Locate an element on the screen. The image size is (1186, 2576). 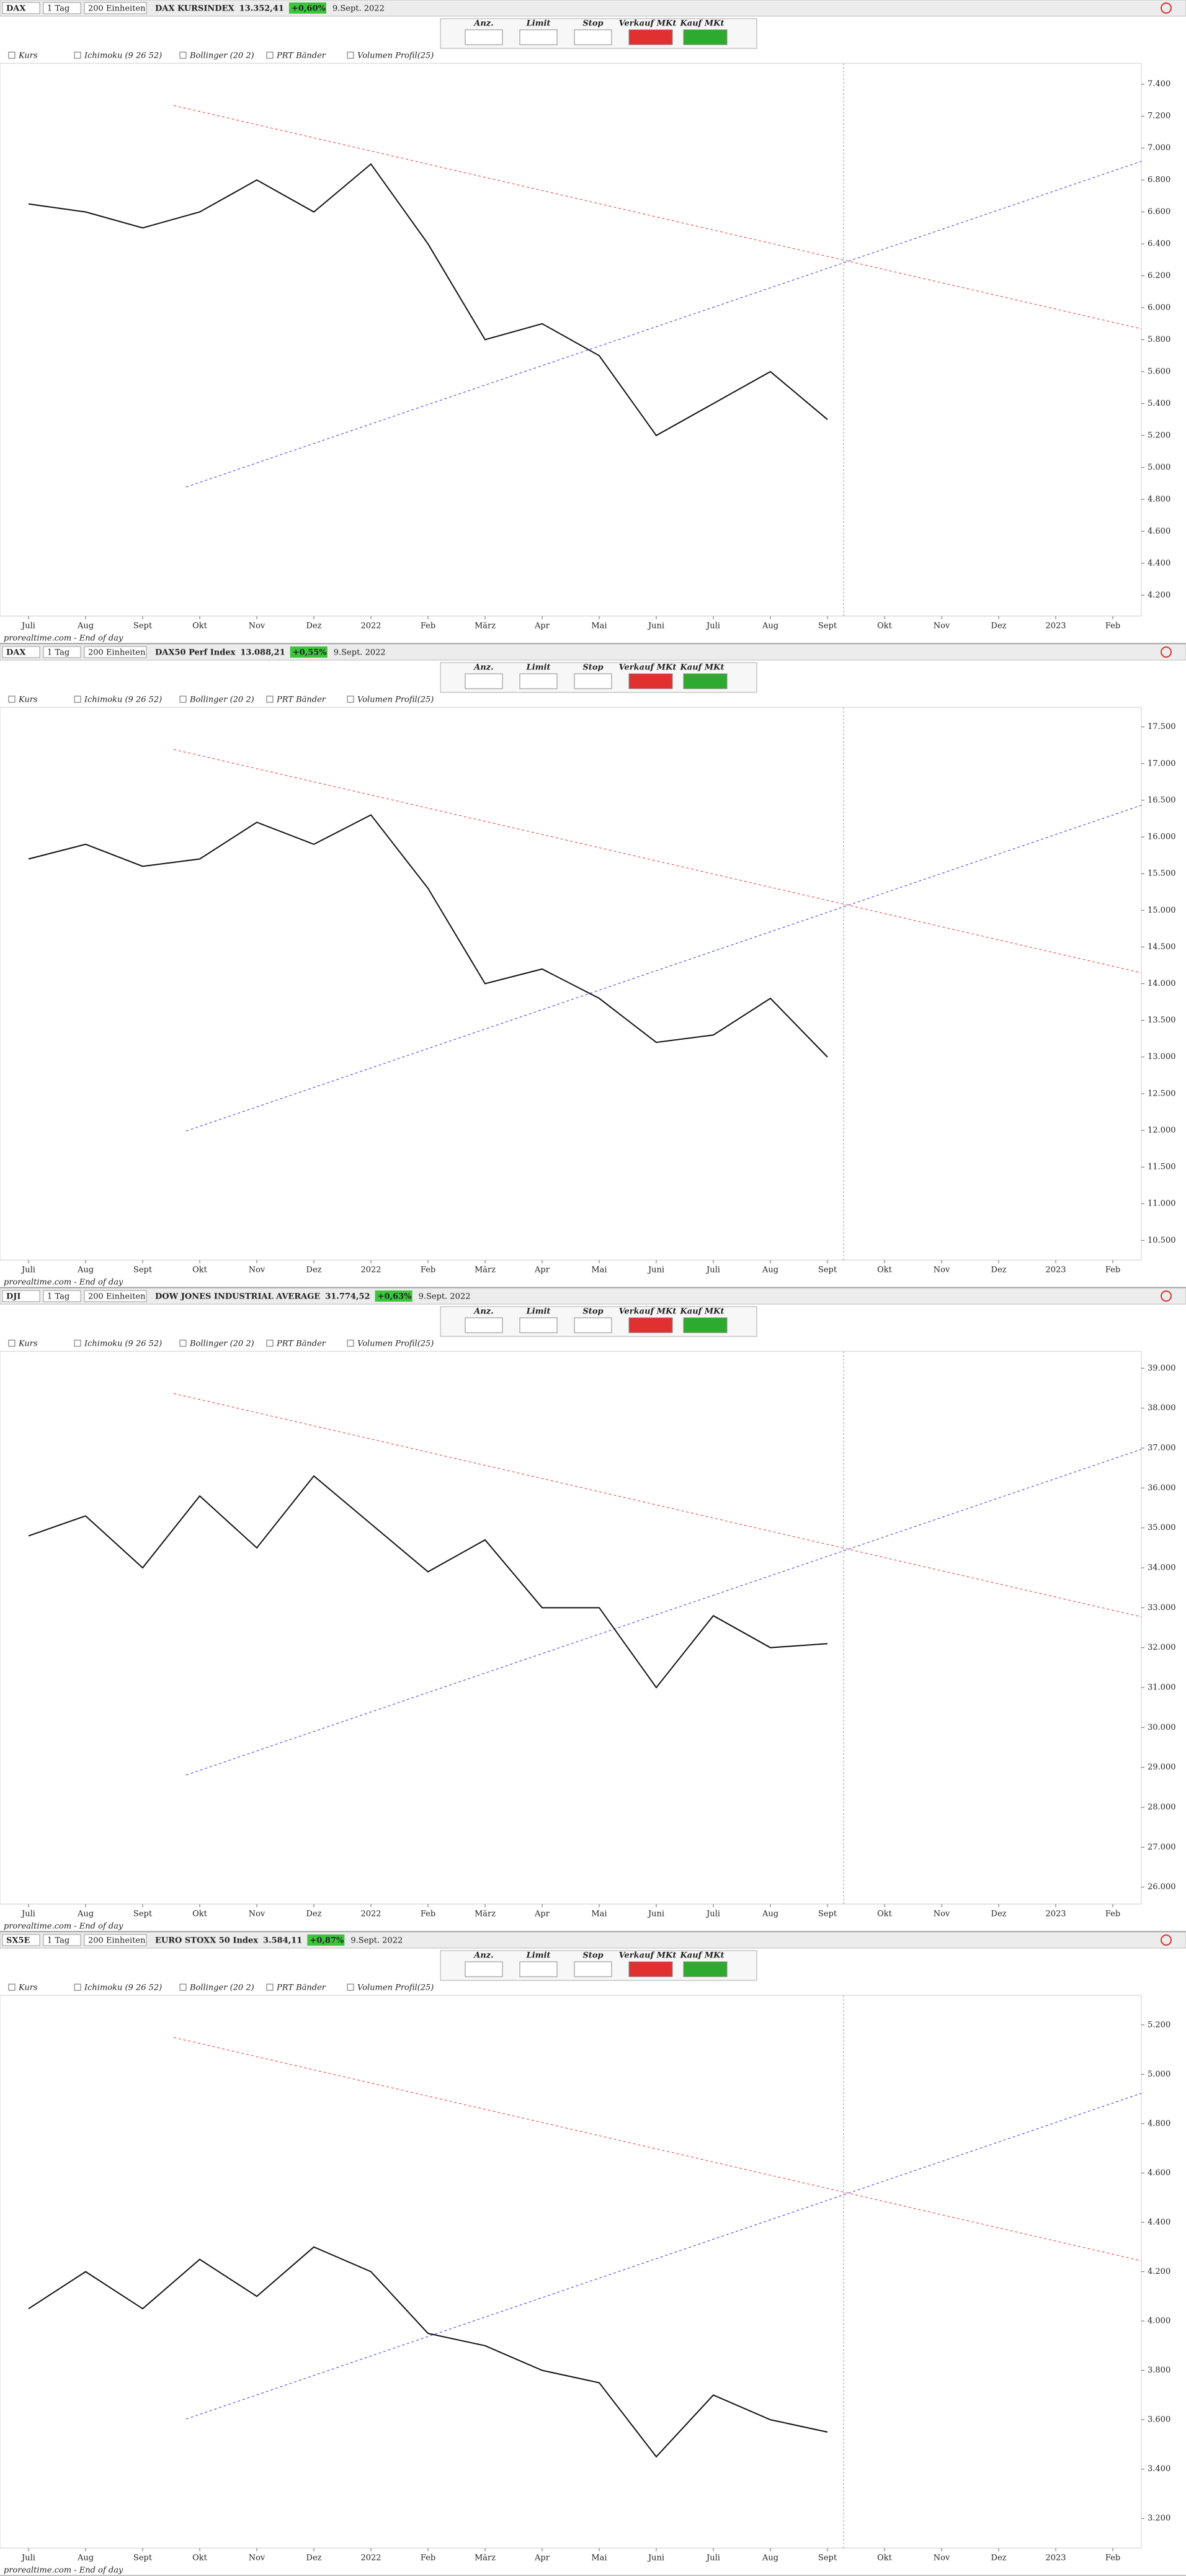
order-label: Anz. is located at coordinates (483, 1956).